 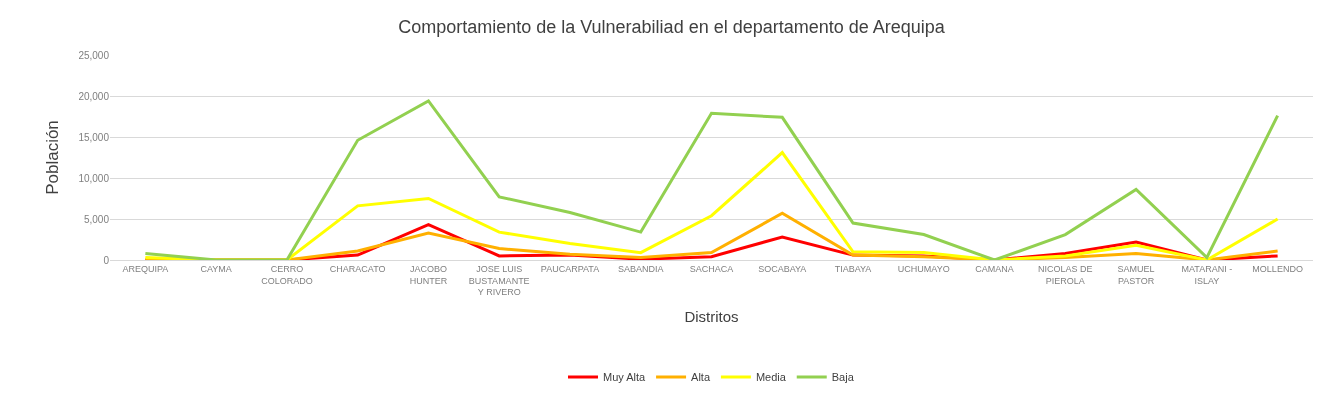 I want to click on y-tick-label: 25,000, so click(x=94, y=55).